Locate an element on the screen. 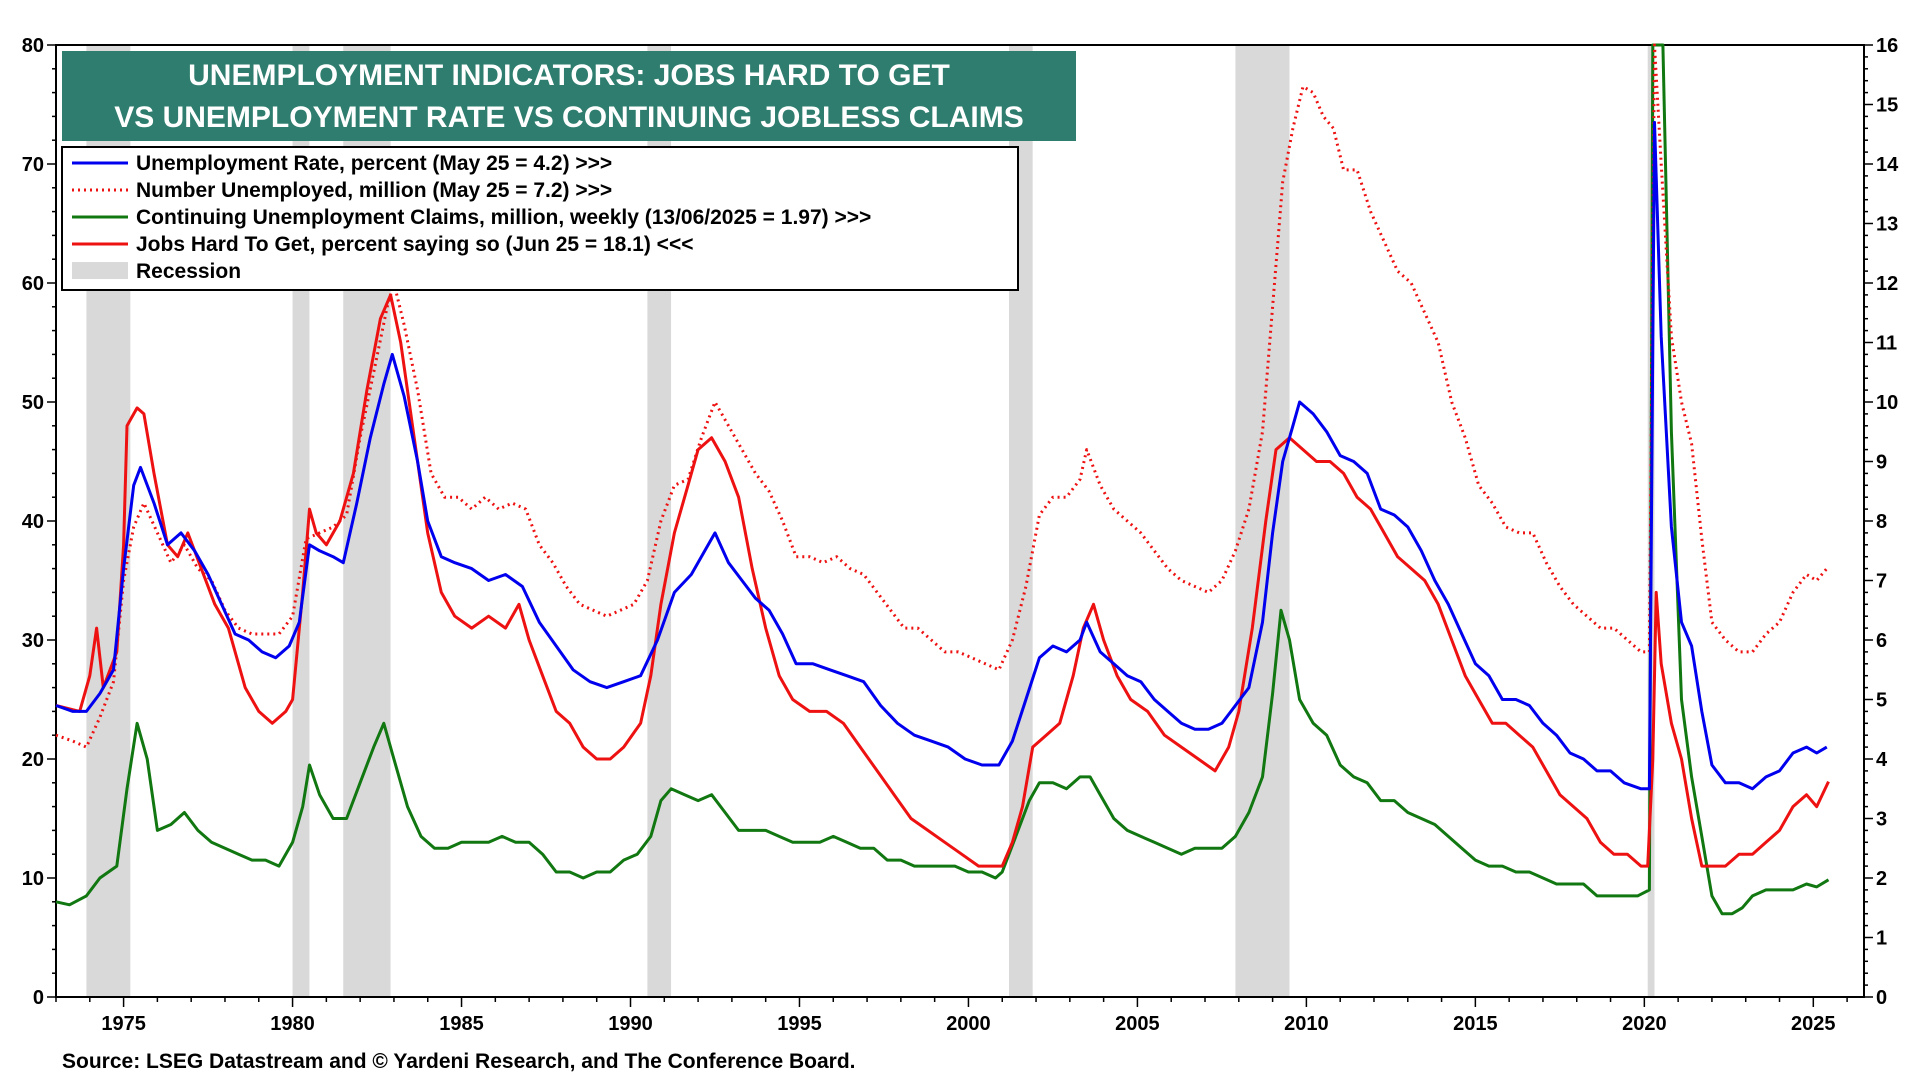 This screenshot has height=1085, width=1920. x-tick-label: 1985 is located at coordinates (461, 1024).